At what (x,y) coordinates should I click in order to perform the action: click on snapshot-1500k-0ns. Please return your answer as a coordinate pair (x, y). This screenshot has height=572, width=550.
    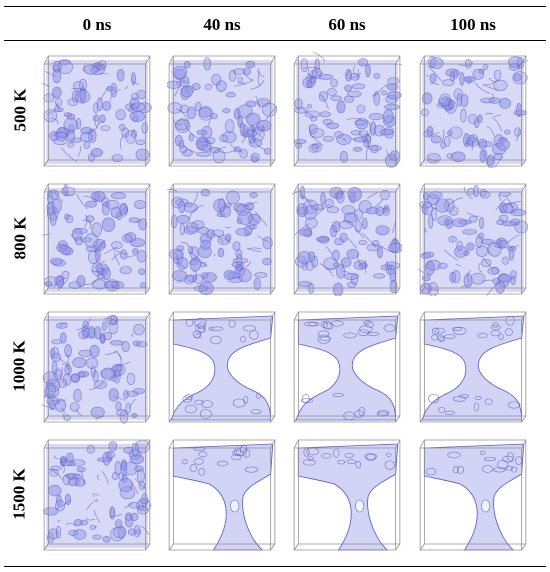
    Looking at the image, I should click on (97, 494).